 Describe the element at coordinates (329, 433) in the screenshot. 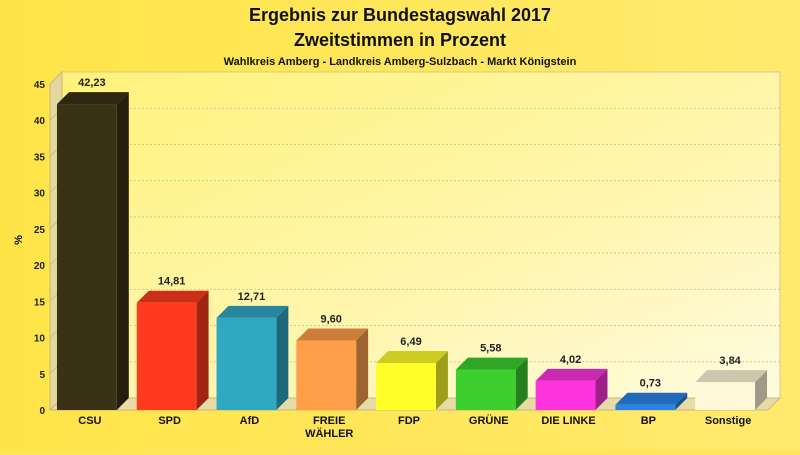

I see `x-tick-label: WÄHLER` at that location.